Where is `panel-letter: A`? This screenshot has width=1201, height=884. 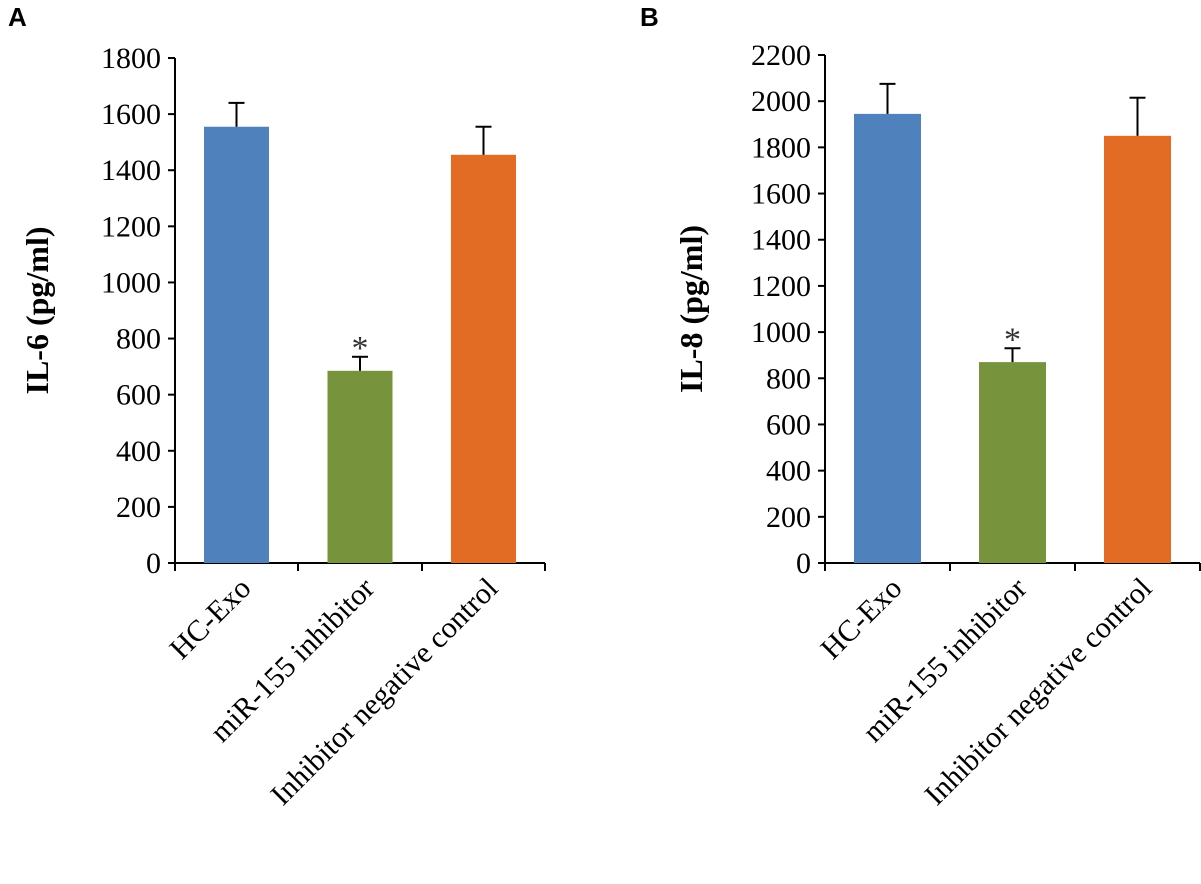
panel-letter: A is located at coordinates (17, 17).